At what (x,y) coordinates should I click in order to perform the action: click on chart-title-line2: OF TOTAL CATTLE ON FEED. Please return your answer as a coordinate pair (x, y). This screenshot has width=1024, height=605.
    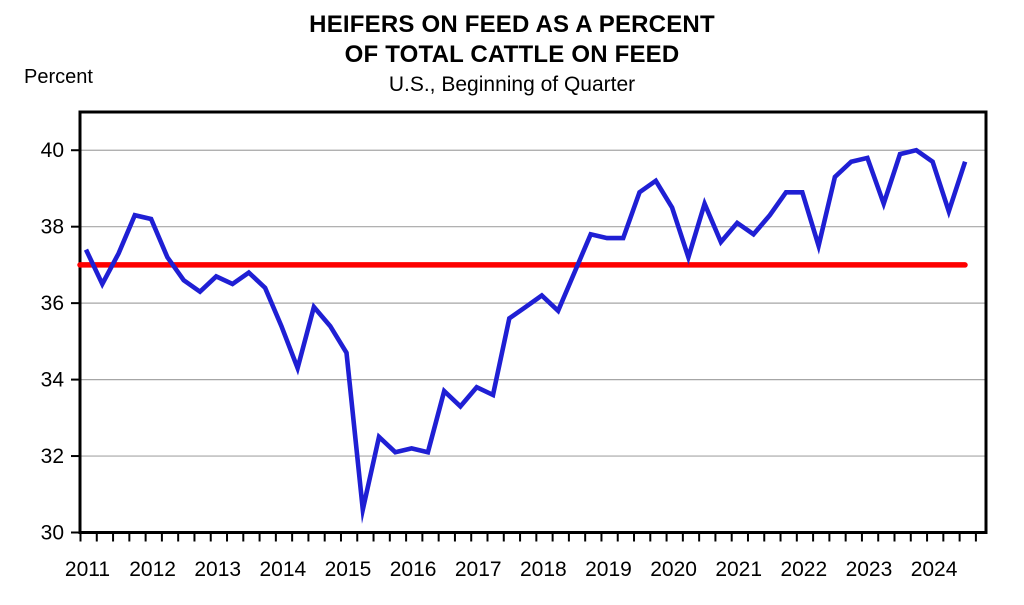
    Looking at the image, I should click on (512, 54).